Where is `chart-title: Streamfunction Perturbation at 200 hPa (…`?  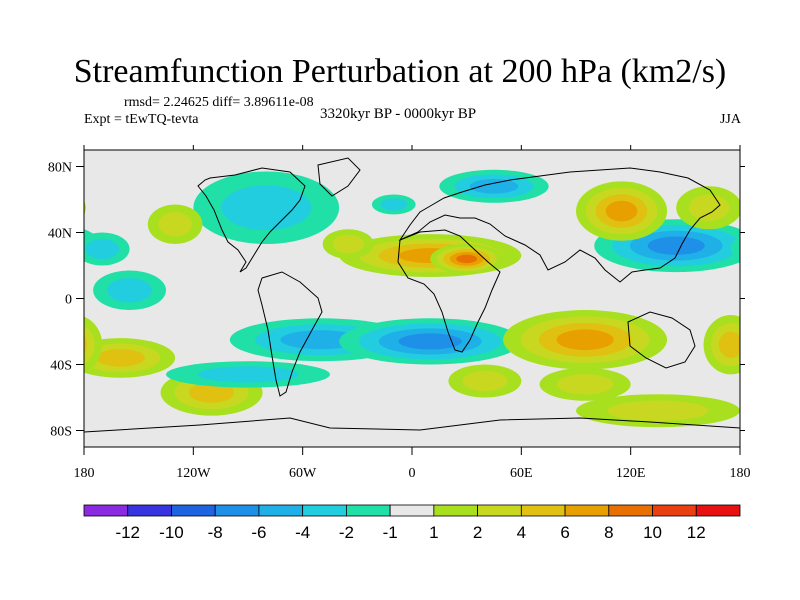
chart-title: Streamfunction Perturbation at 200 hPa (… is located at coordinates (400, 71).